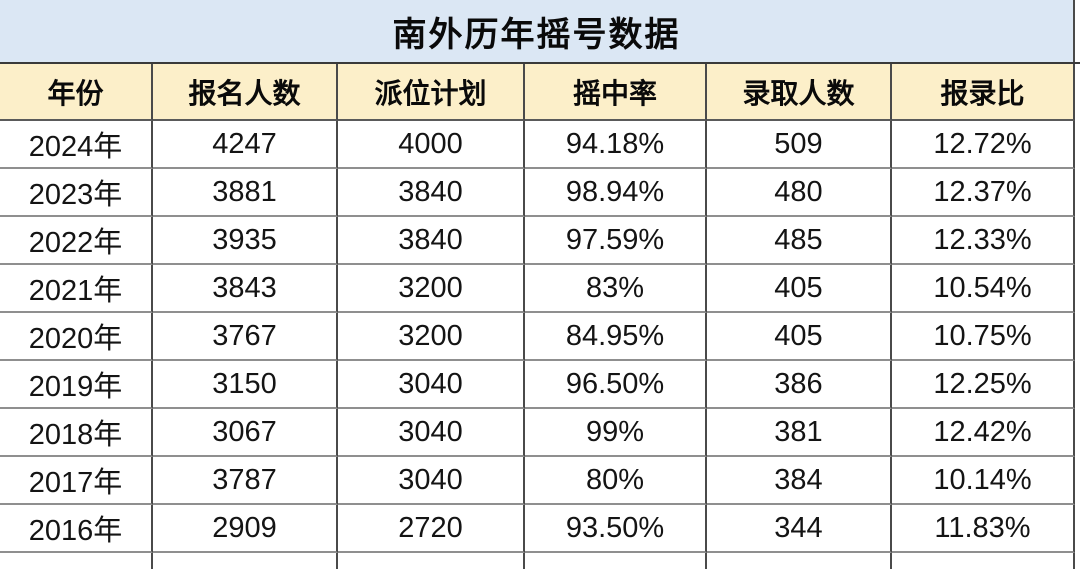  I want to click on table-row: 2017年 3787 3040 80% 384 10.14%, so click(540, 481).